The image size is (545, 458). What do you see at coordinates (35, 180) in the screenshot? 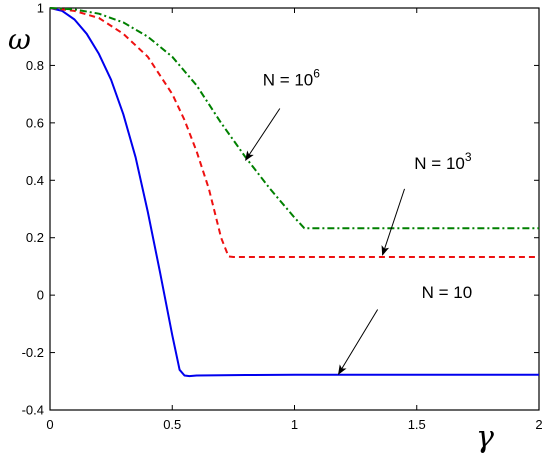
I see `y-tick-label: 0.4` at bounding box center [35, 180].